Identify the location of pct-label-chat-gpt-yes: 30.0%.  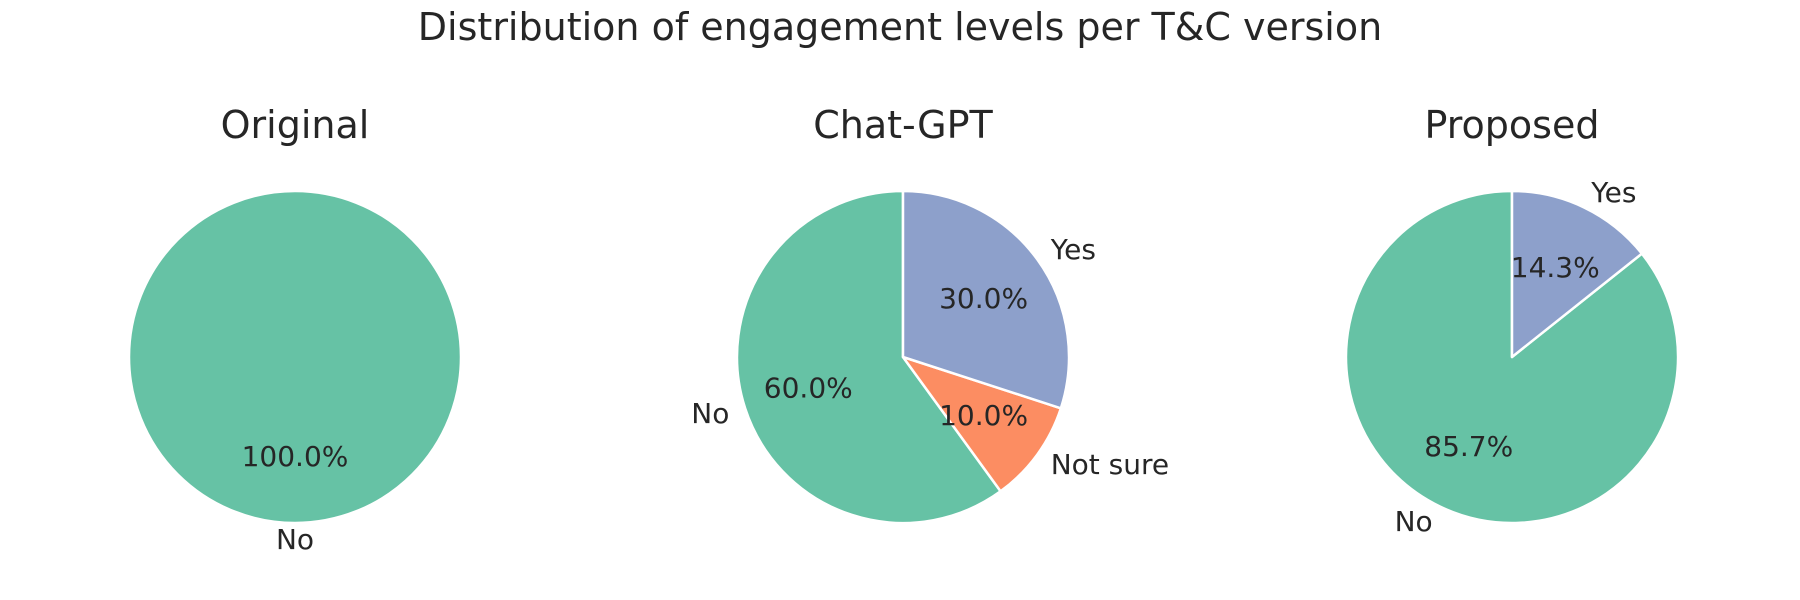
(983, 298).